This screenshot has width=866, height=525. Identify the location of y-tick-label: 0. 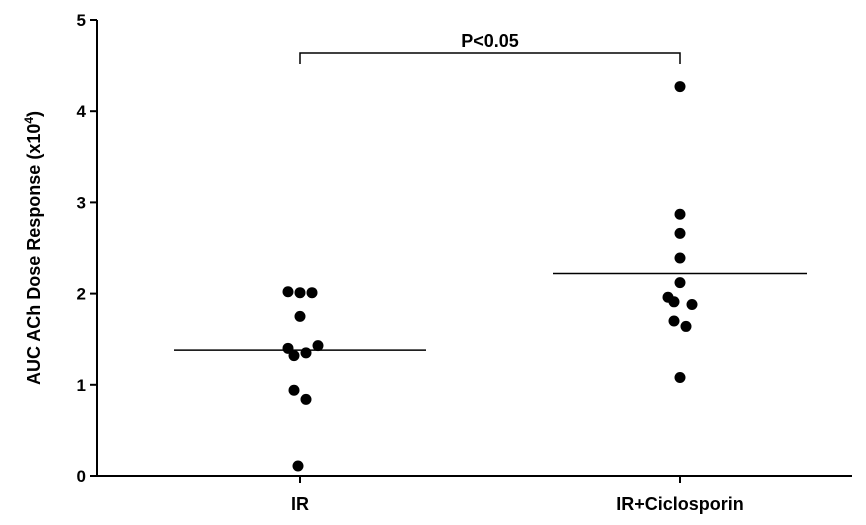
(81, 476).